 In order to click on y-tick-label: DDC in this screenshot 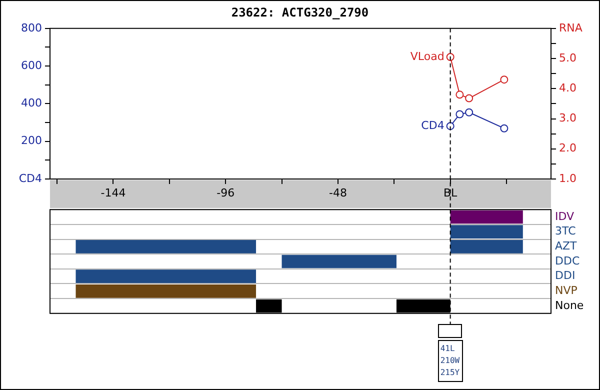, I will do `click(567, 261)`.